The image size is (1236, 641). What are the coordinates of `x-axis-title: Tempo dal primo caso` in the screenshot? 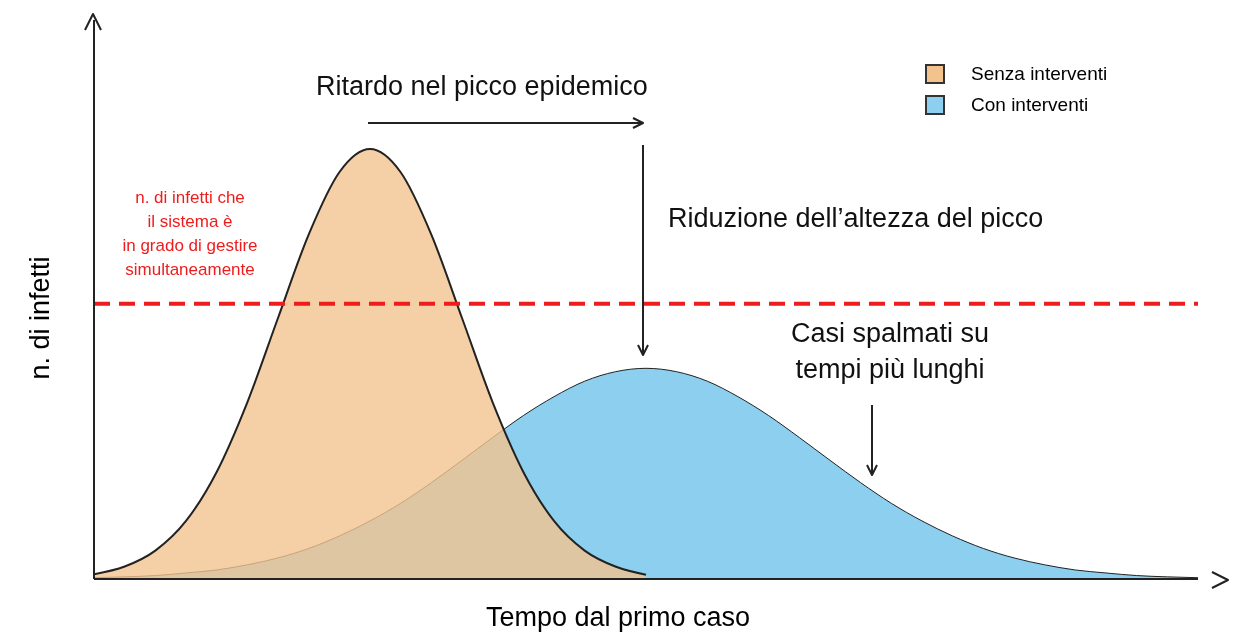 It's located at (618, 617).